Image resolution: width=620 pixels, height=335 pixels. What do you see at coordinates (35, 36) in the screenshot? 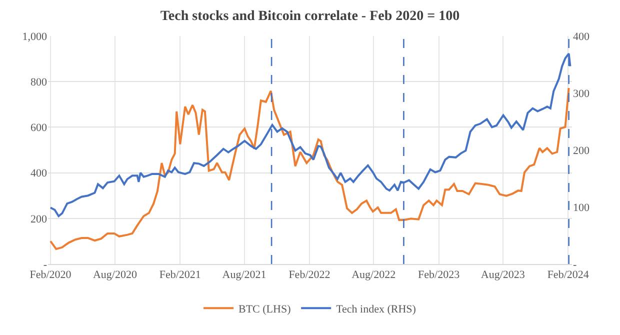
I see `y-tick-label: 1,000` at bounding box center [35, 36].